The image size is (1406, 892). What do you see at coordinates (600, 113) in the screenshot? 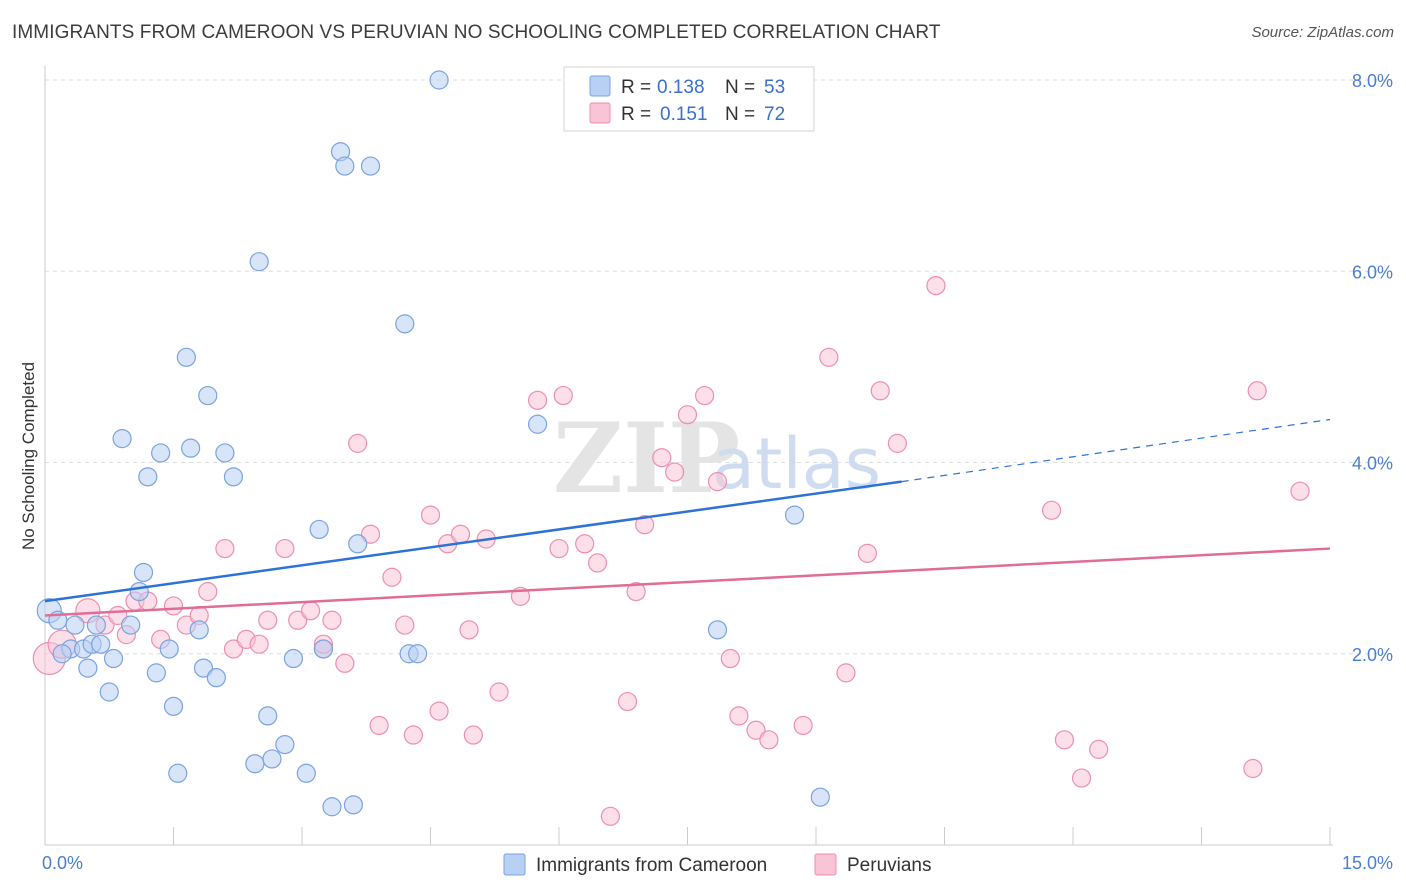
I see `legend-swatch-pink` at bounding box center [600, 113].